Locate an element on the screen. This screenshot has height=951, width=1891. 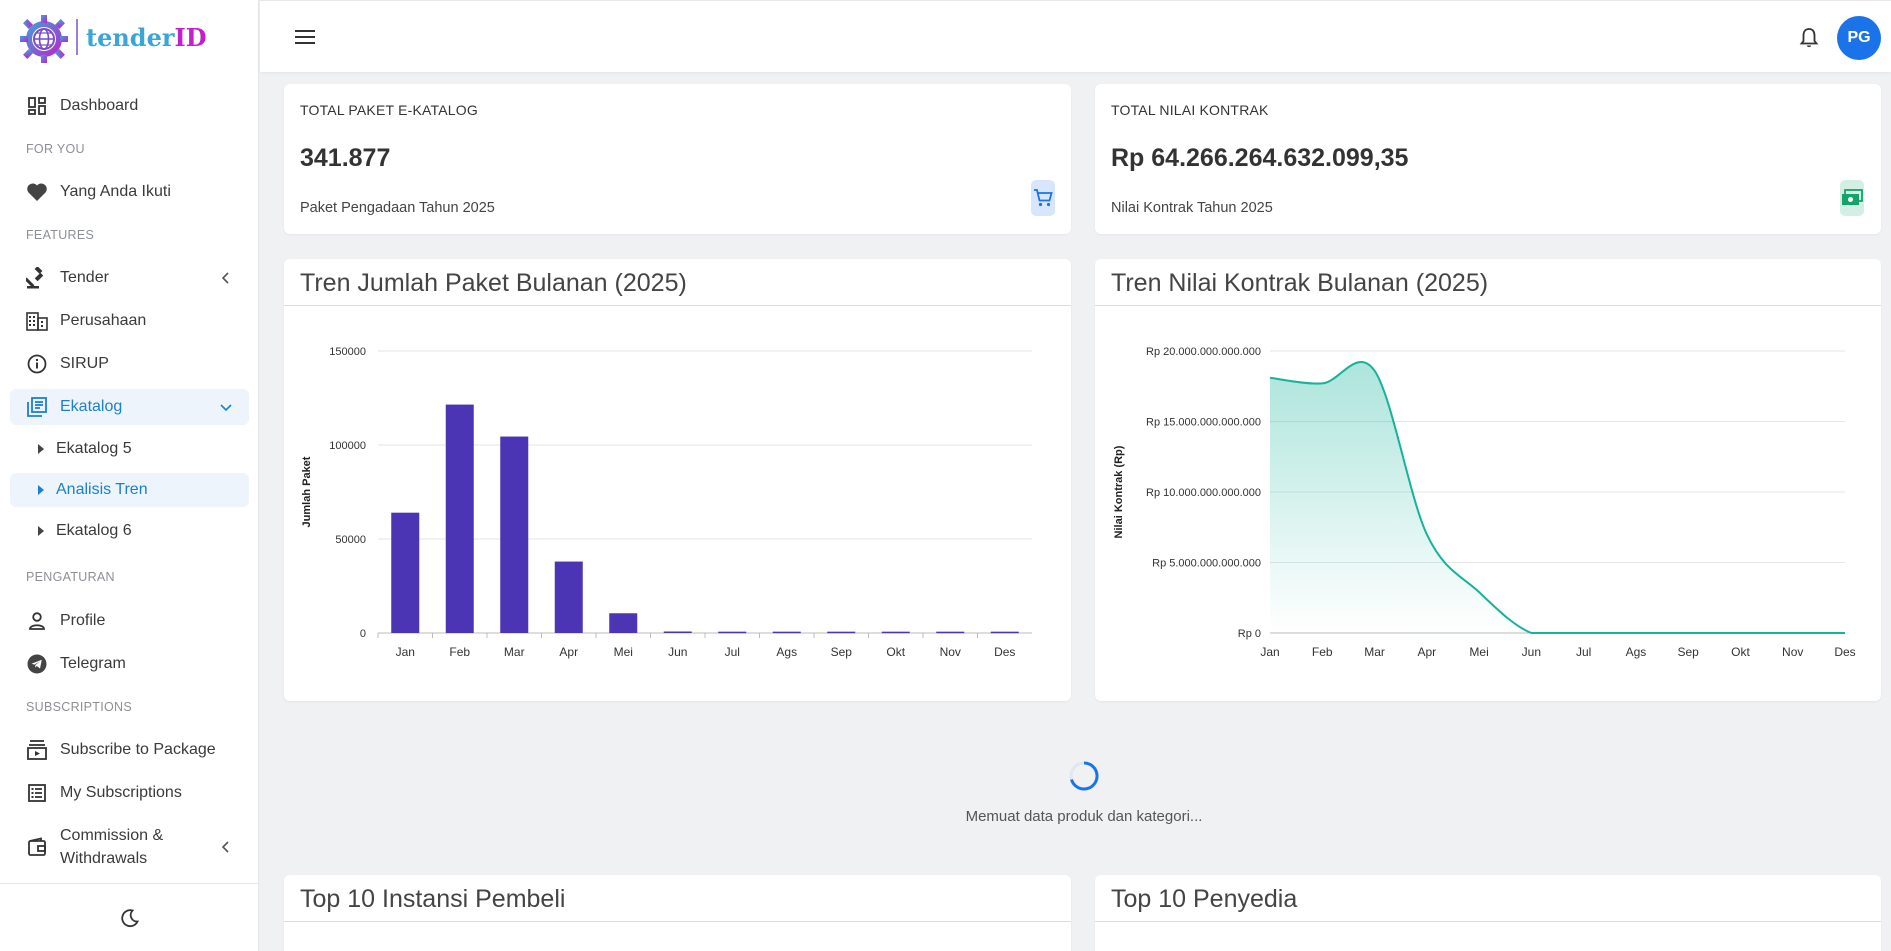
x-tick-label: Ags is located at coordinates (786, 652).